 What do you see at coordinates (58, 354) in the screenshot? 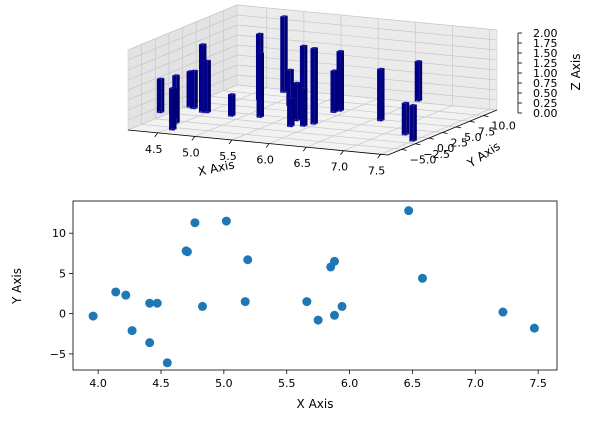
I see `scatter-y-tick-label: −5` at bounding box center [58, 354].